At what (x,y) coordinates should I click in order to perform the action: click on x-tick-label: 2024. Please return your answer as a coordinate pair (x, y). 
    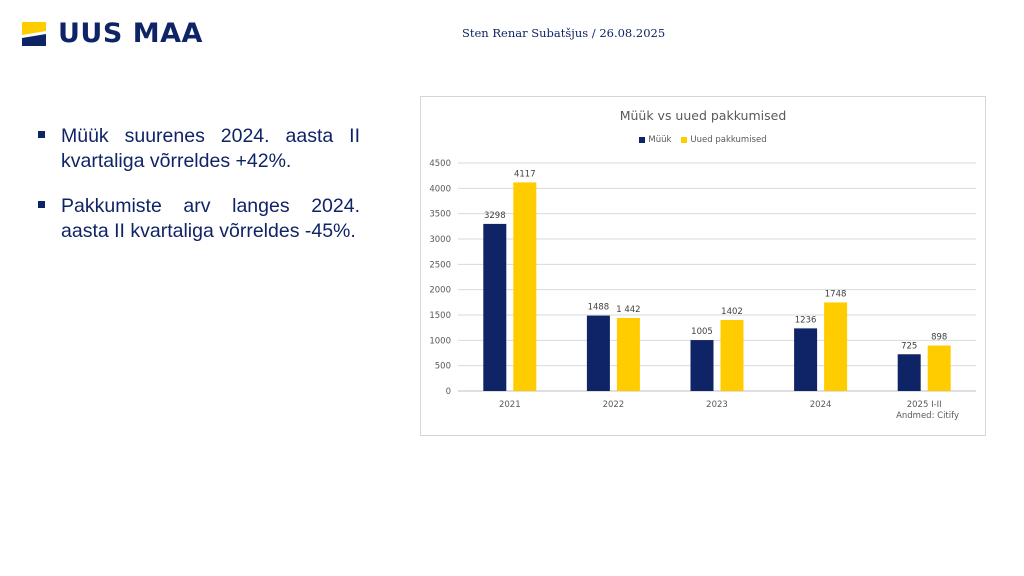
    Looking at the image, I should click on (821, 405).